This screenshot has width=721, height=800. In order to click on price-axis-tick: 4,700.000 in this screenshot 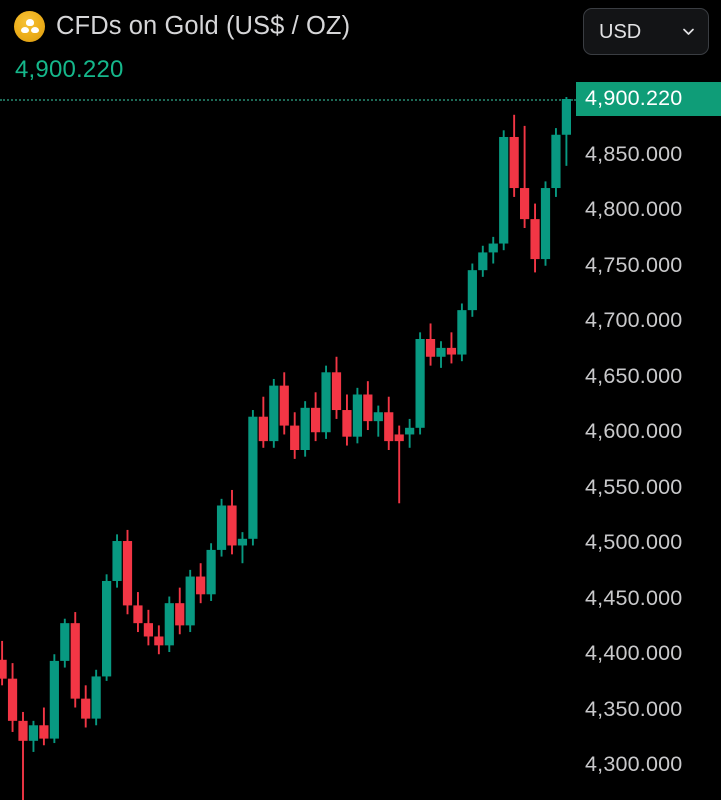, I will do `click(634, 320)`.